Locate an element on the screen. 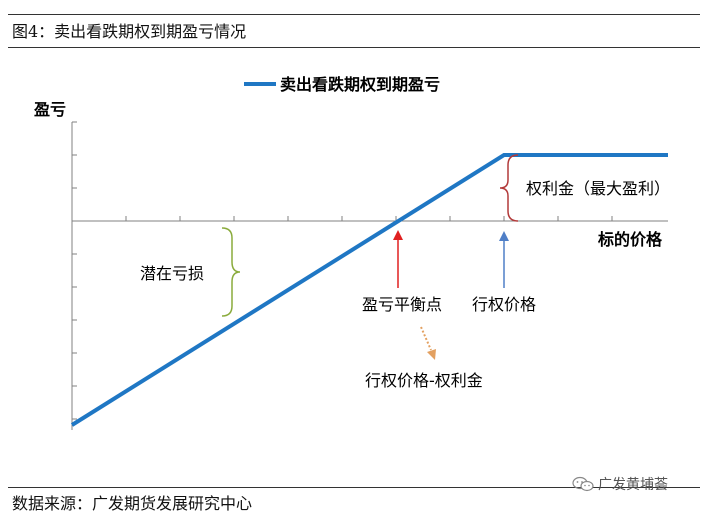 This screenshot has height=517, width=709. bottom-rule is located at coordinates (354, 487).